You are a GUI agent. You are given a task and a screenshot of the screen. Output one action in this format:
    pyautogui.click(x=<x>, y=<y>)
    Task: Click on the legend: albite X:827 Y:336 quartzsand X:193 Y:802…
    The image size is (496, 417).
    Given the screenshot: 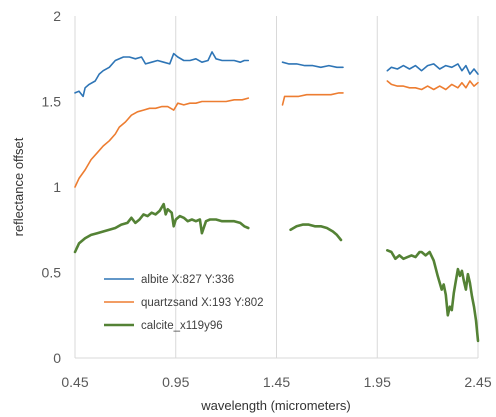 What is the action you would take?
    pyautogui.click(x=184, y=303)
    